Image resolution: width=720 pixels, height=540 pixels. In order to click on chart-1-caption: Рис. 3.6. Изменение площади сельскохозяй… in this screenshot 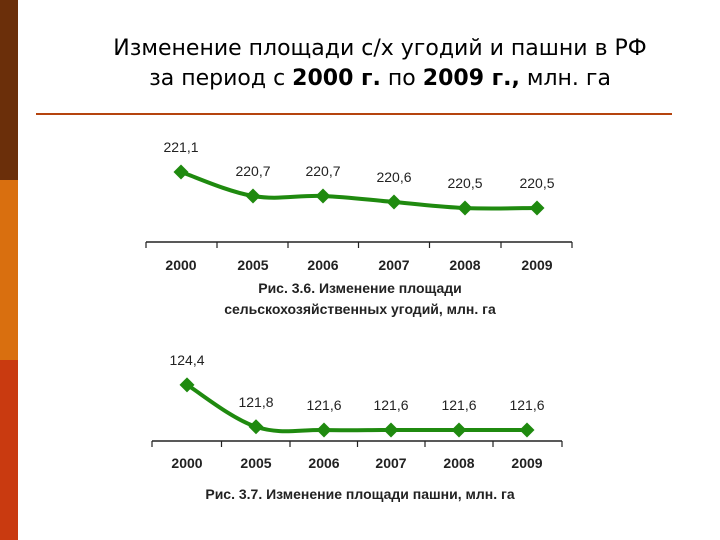, I will do `click(360, 299)`.